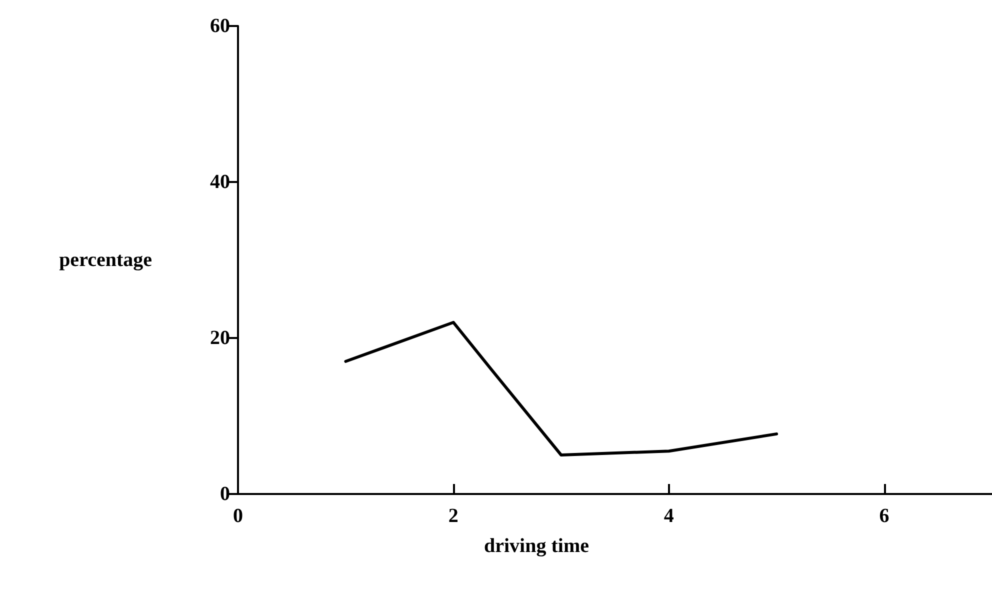 The image size is (992, 589). I want to click on y-tick-label: 60, so click(220, 26).